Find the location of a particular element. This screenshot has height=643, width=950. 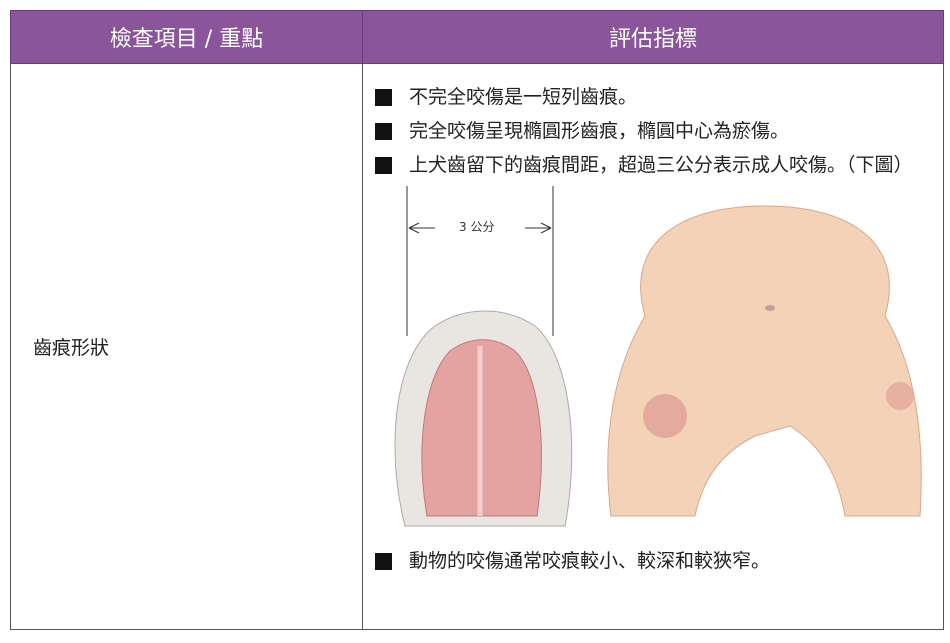

point: 不完全咬傷是一短列齒痕。 is located at coordinates (655, 97).